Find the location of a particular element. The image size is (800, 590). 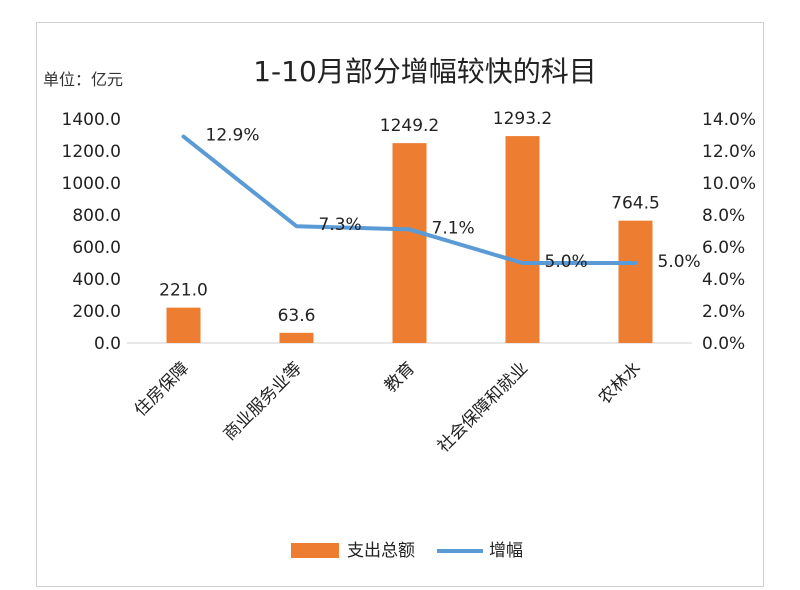

bar-data-label: 1293.2 is located at coordinates (522, 119).